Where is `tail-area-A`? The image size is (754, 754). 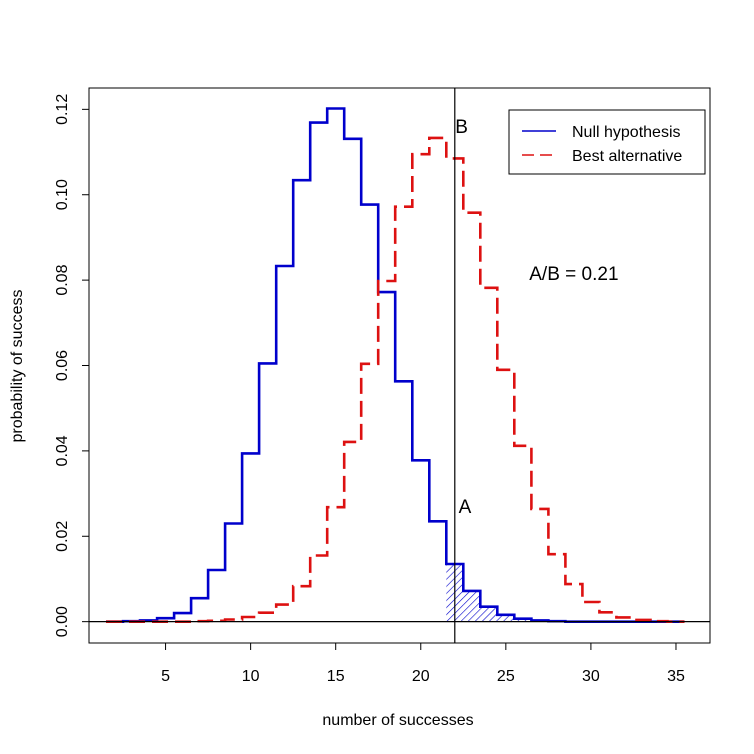 tail-area-A is located at coordinates (506, 593).